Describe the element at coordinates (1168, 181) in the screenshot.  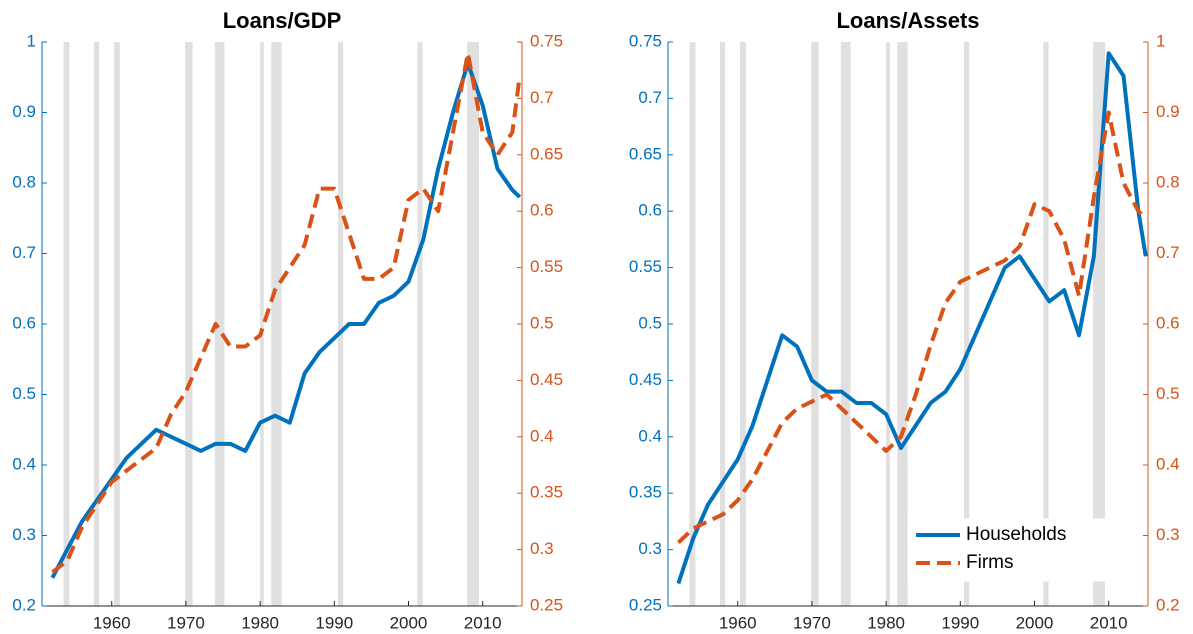
I see `y2-tick-label: 0.8` at that location.